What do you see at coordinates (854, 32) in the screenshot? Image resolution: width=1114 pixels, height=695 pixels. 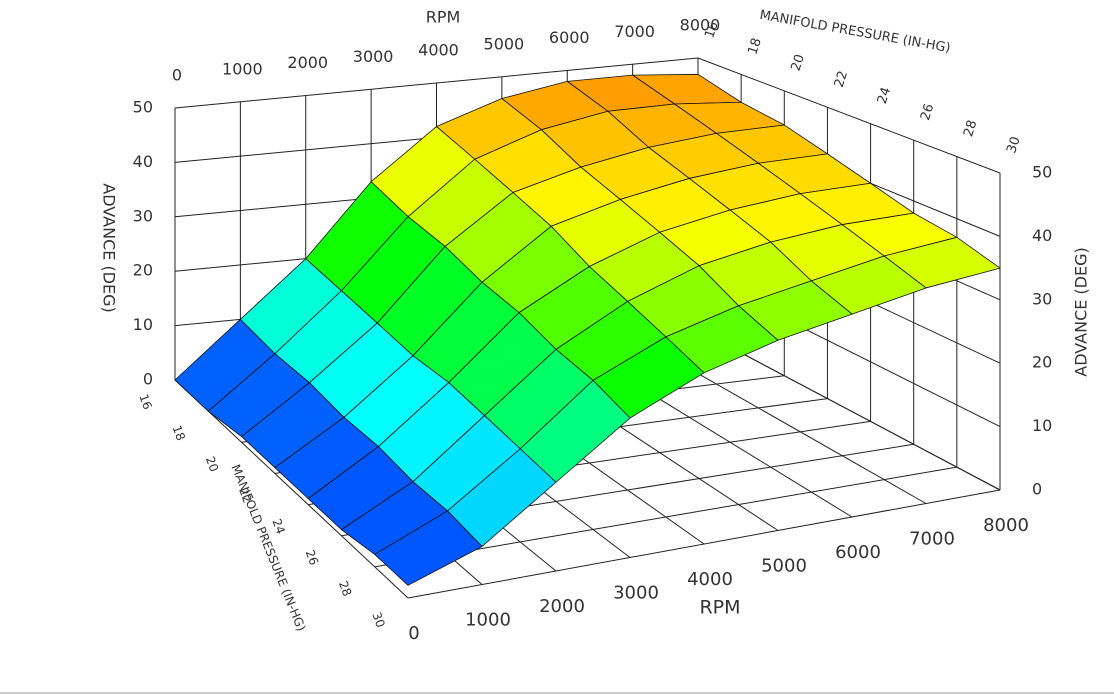 I see `y-axis-title: MANIFOLD PRESSURE (IN-HG)` at bounding box center [854, 32].